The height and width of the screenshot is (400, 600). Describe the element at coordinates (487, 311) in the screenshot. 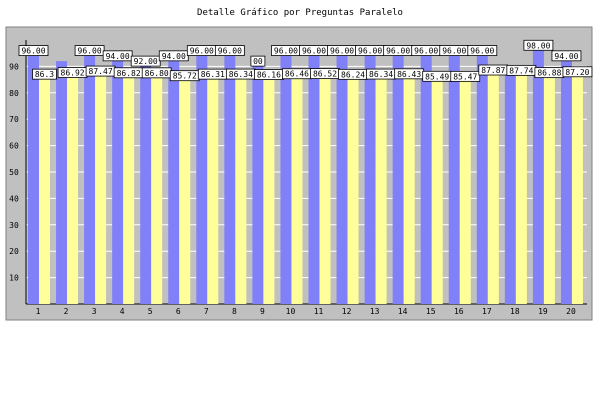

I see `x-tick-label: 17` at that location.